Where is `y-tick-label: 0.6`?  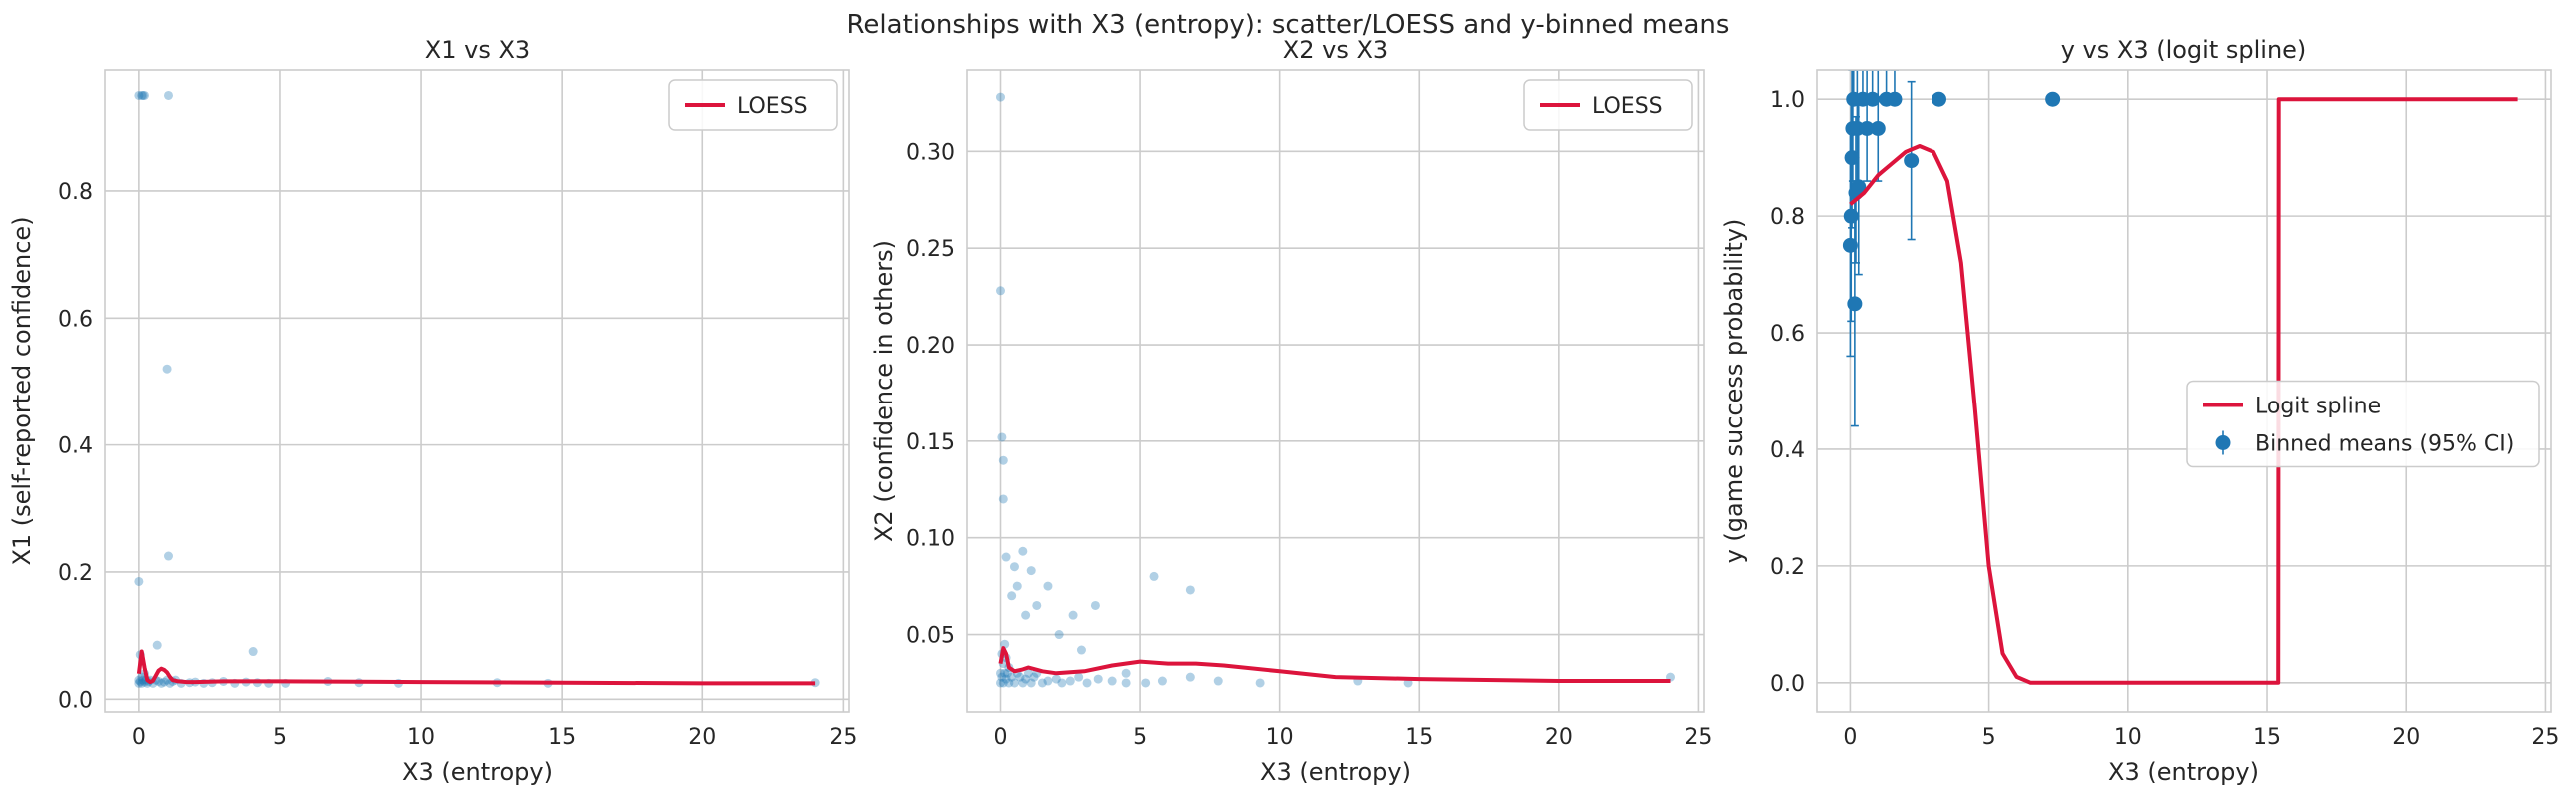
y-tick-label: 0.6 is located at coordinates (1787, 334).